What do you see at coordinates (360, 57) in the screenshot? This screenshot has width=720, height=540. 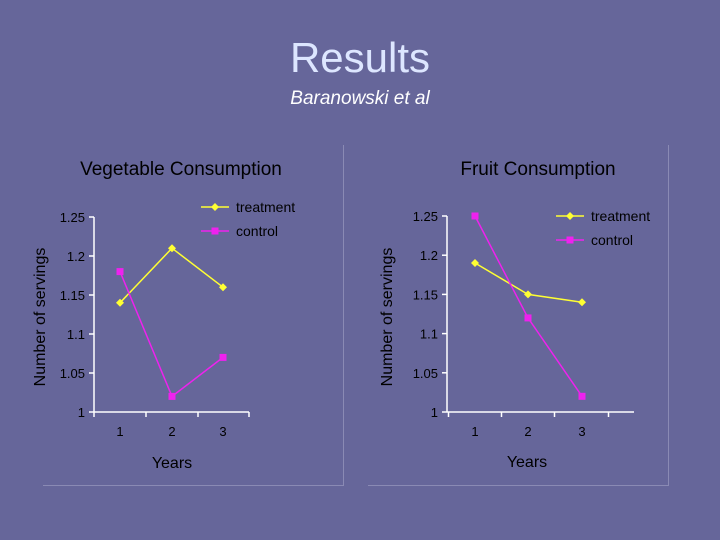 I see `slide-title: Results` at bounding box center [360, 57].